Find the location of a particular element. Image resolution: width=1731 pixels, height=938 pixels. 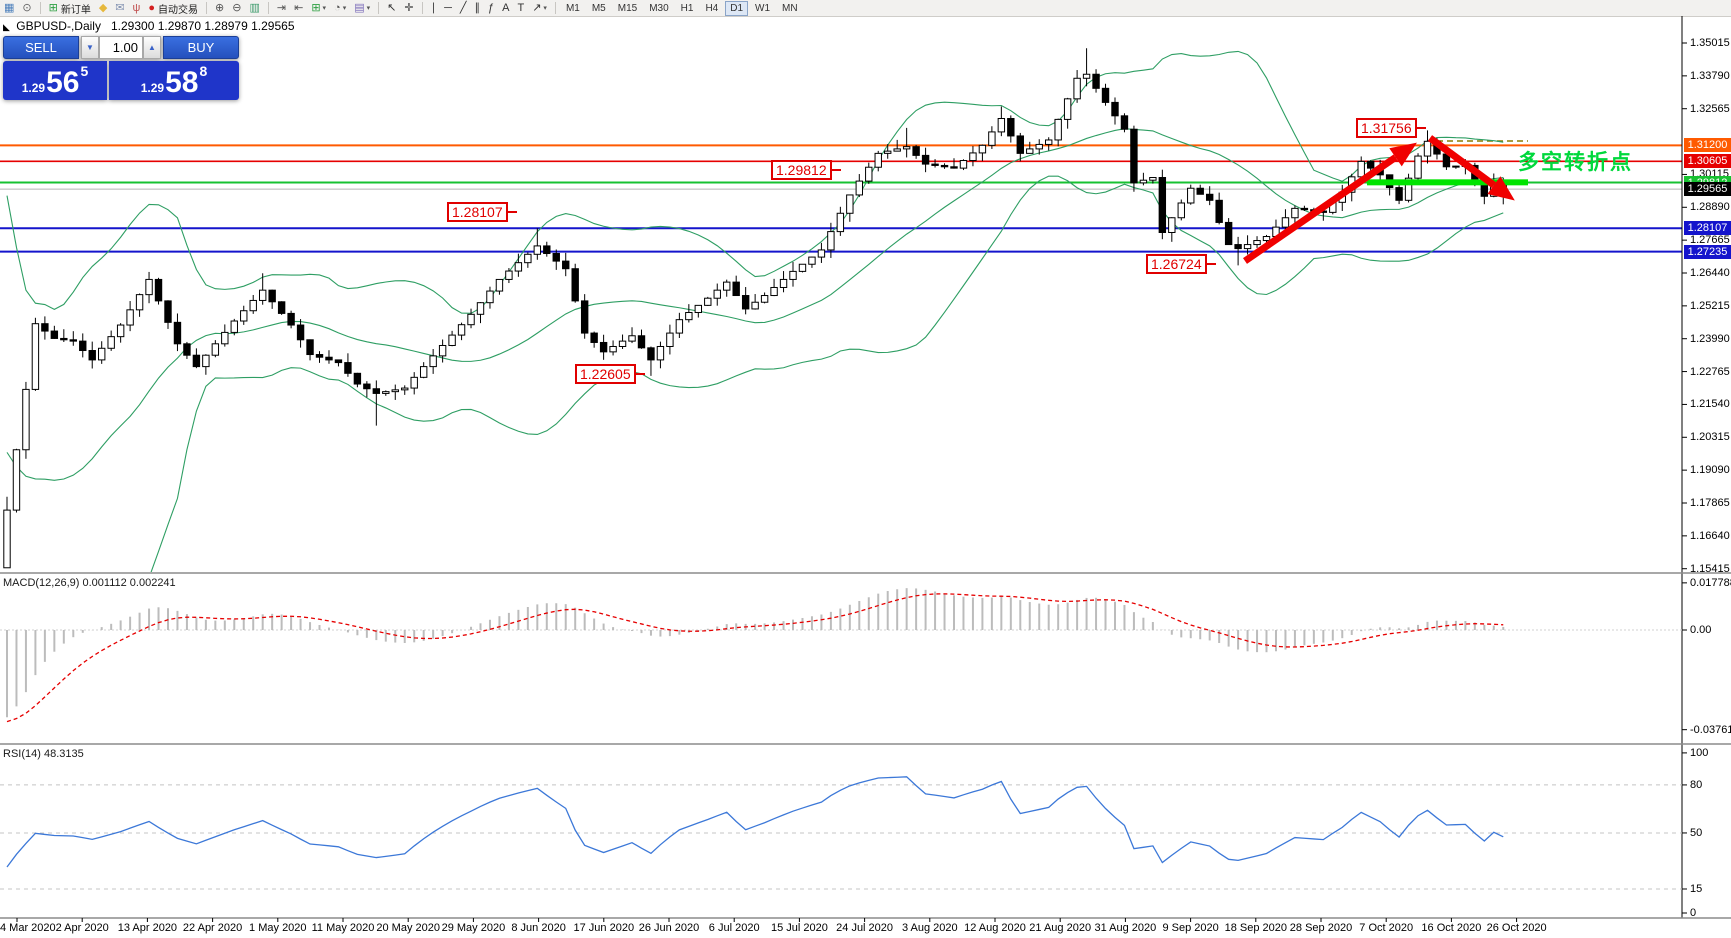

chart-shift-button: ⇥ is located at coordinates (281, 8).